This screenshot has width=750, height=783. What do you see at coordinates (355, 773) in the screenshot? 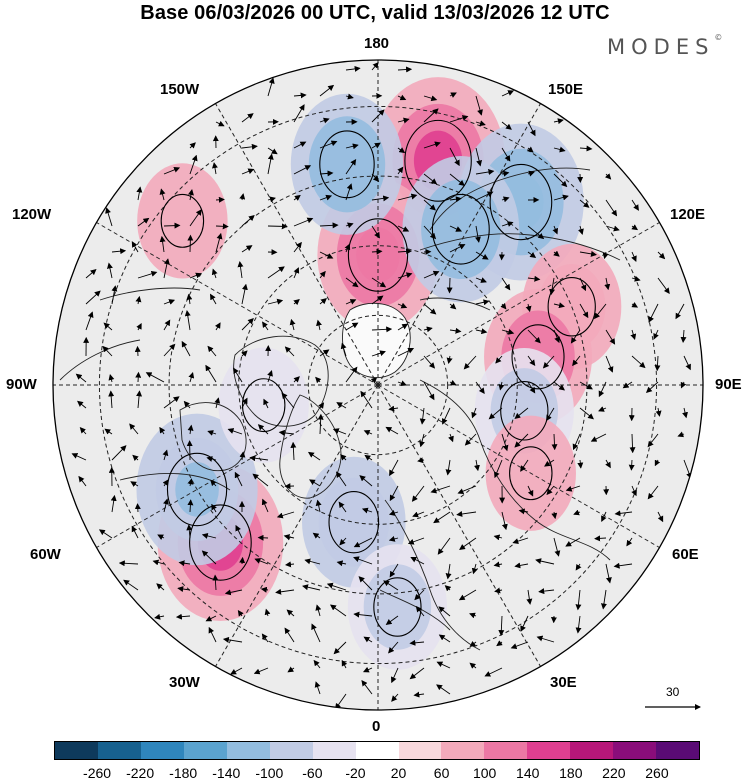
I see `colorbar-tick-label: -20` at bounding box center [355, 773].